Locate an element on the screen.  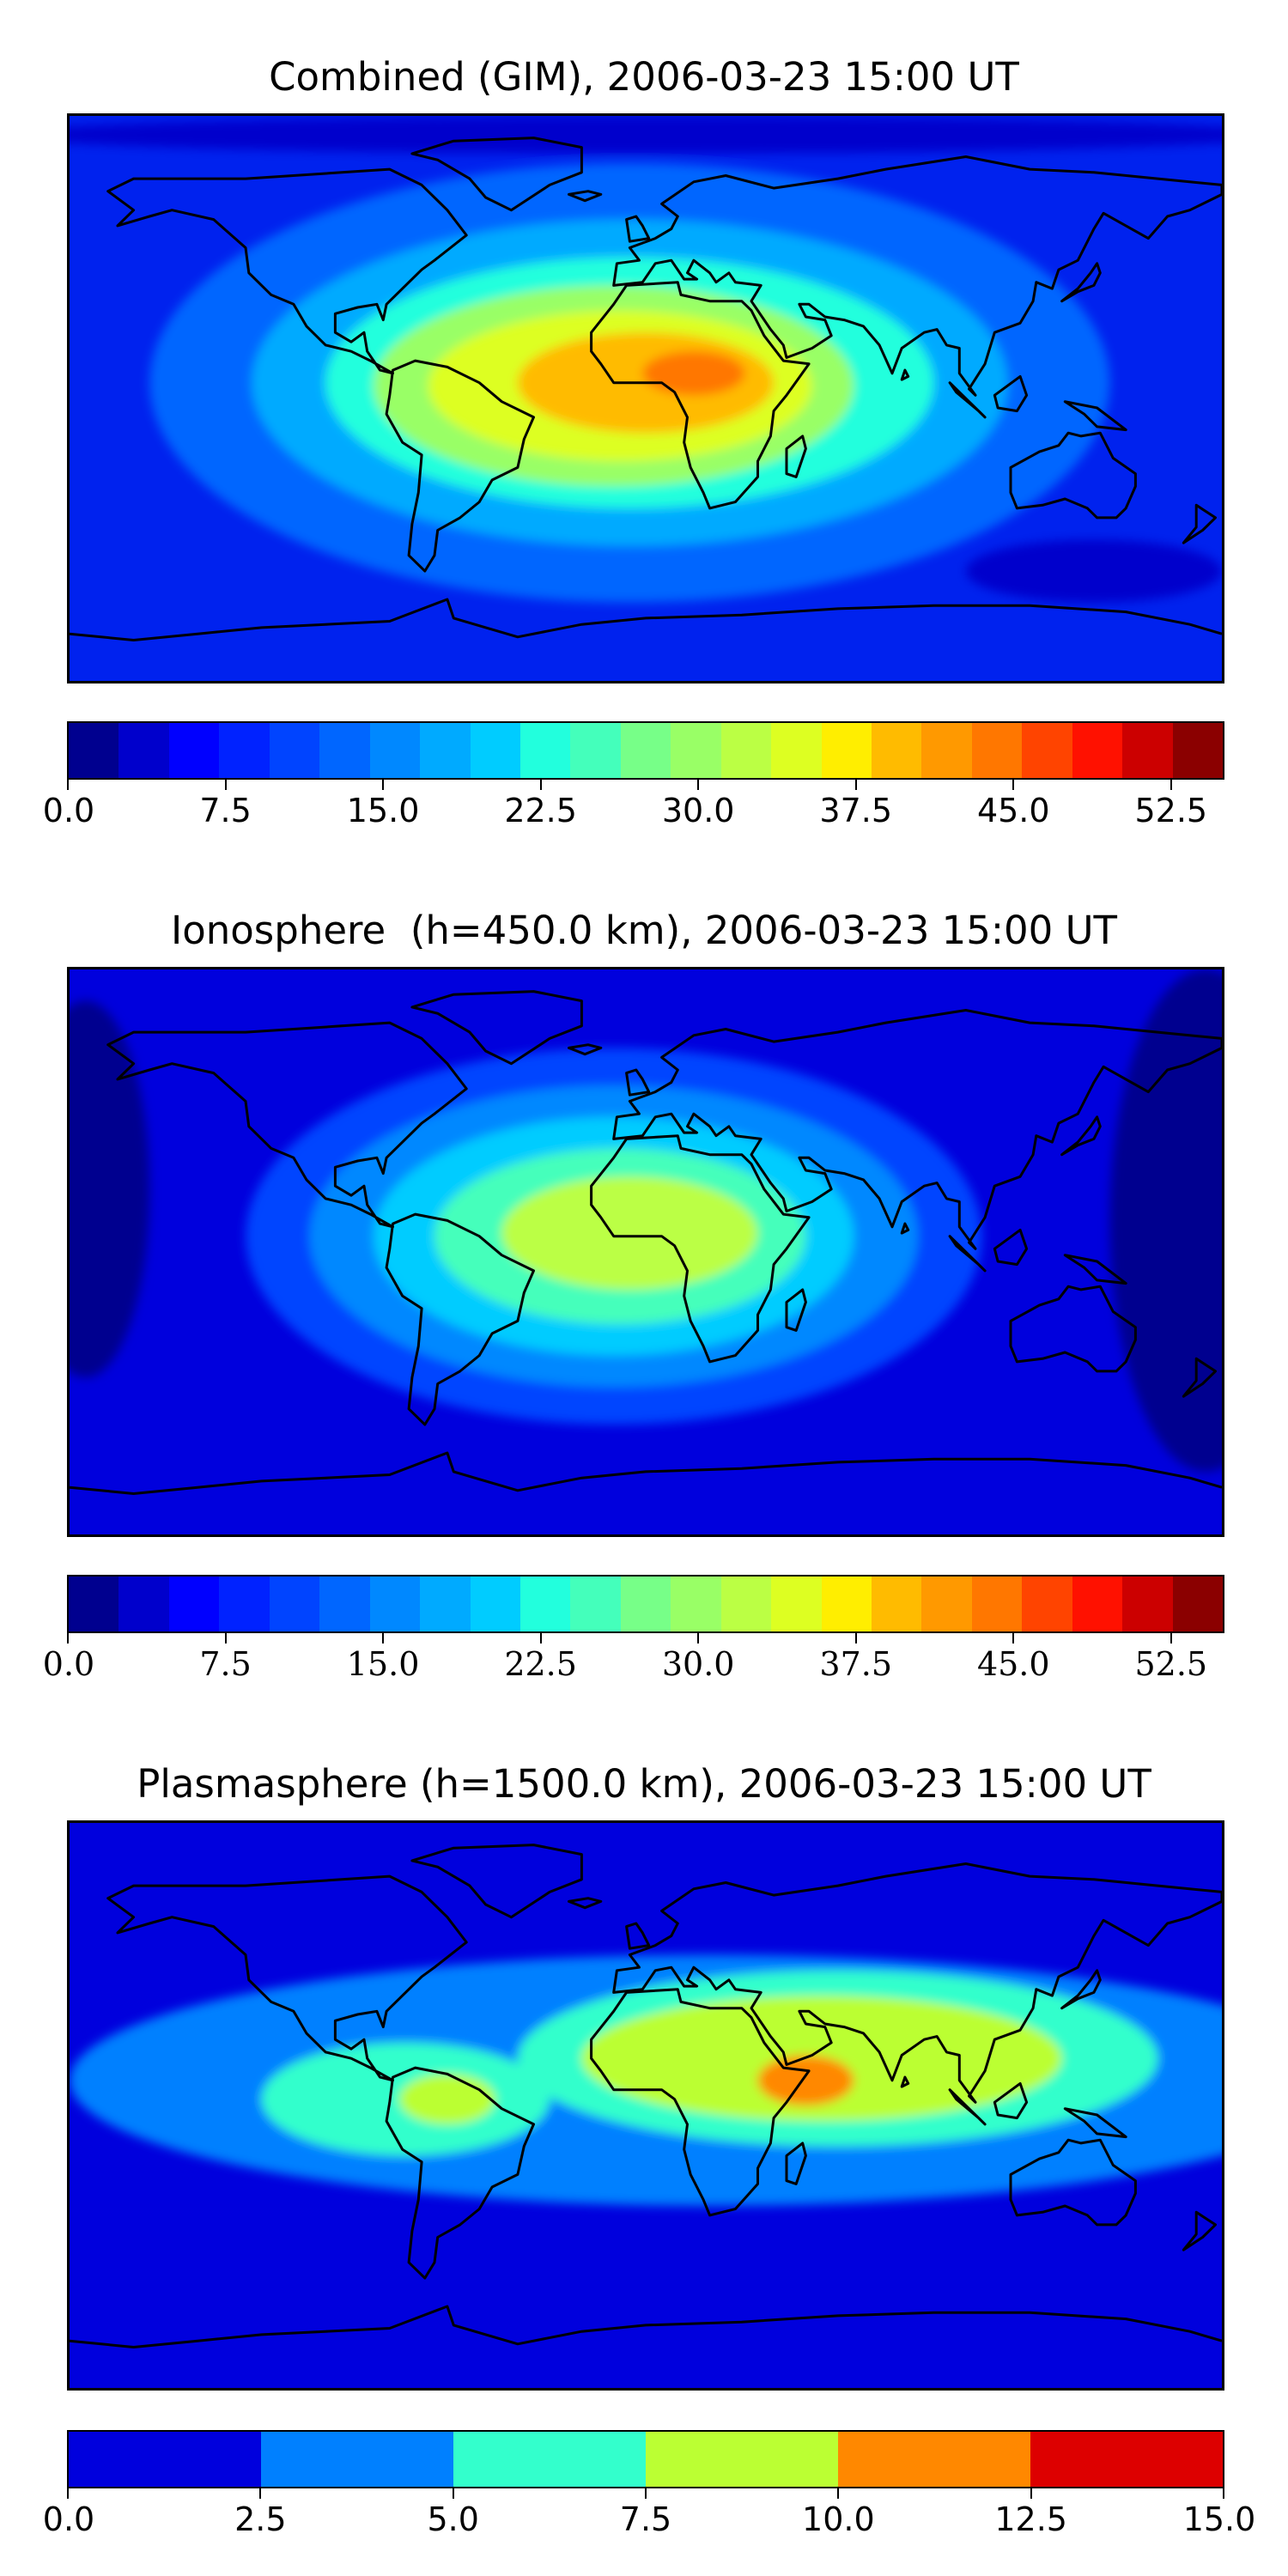
coastline-africa is located at coordinates (700, 2102).